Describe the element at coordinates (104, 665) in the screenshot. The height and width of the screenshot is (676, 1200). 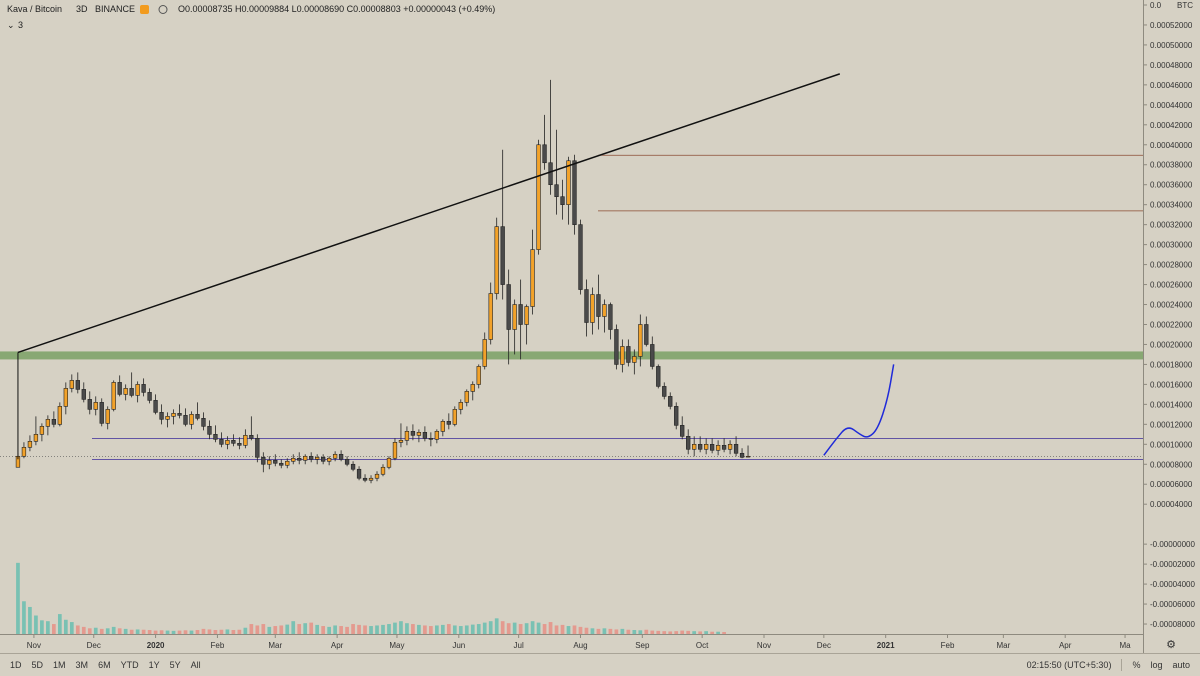
I see `timeframe-6m: 6M` at that location.